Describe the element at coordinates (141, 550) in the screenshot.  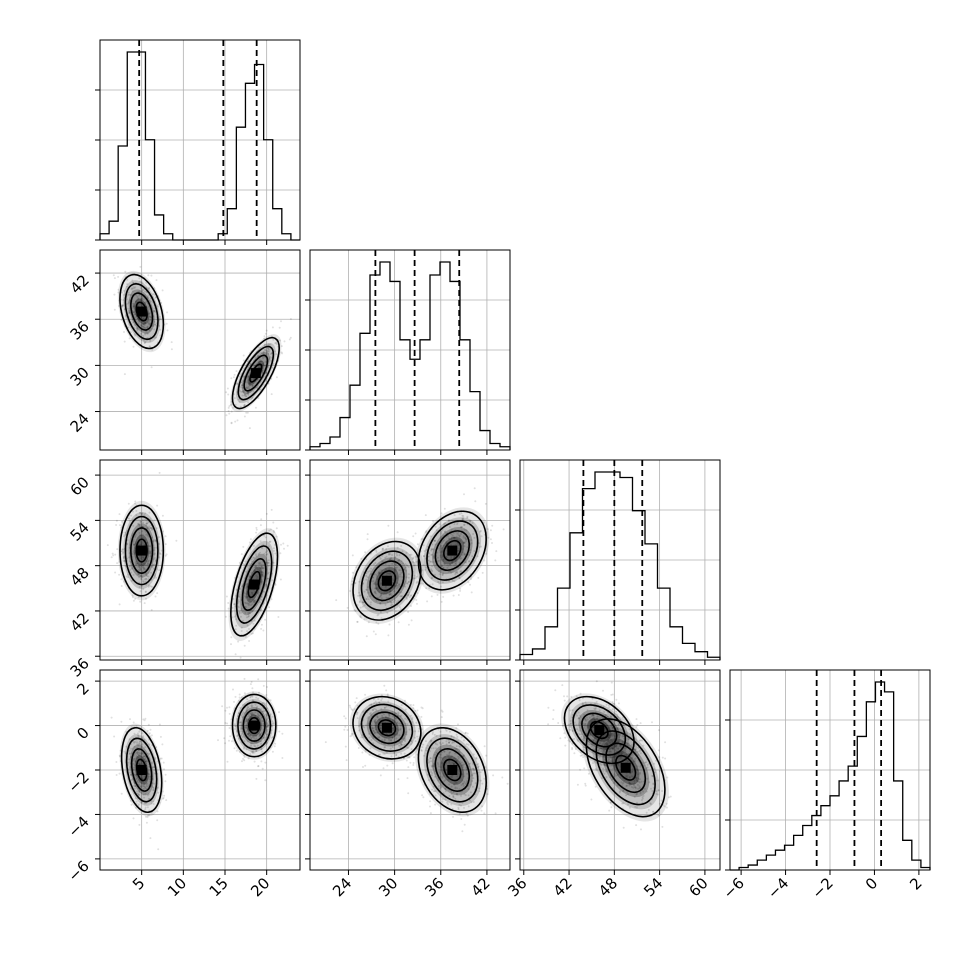
I see `density-peak` at that location.